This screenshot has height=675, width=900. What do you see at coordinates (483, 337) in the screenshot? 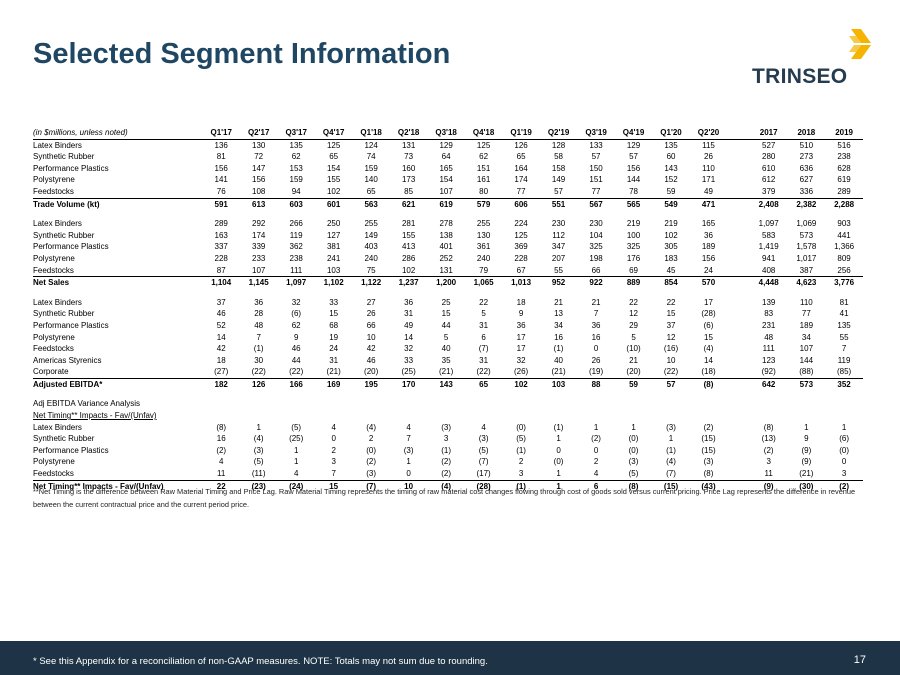
I see `table-cell: 6` at bounding box center [483, 337].